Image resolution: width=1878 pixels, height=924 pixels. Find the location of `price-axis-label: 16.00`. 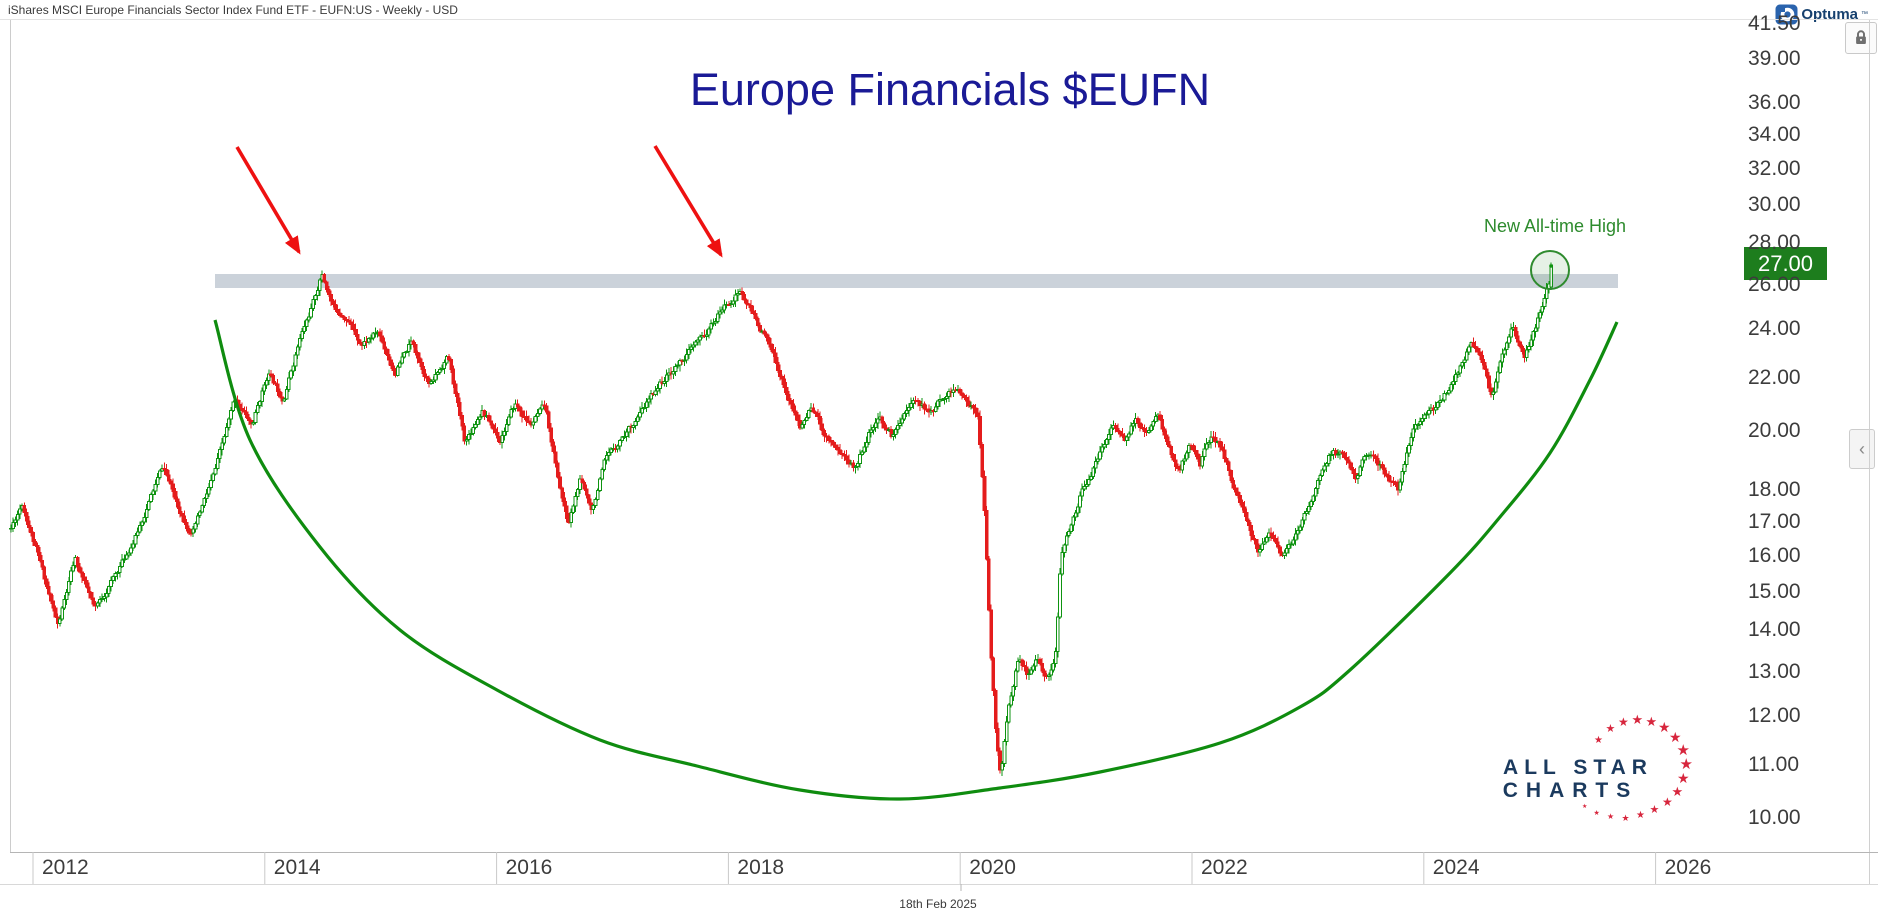

price-axis-label: 16.00 is located at coordinates (1774, 555).